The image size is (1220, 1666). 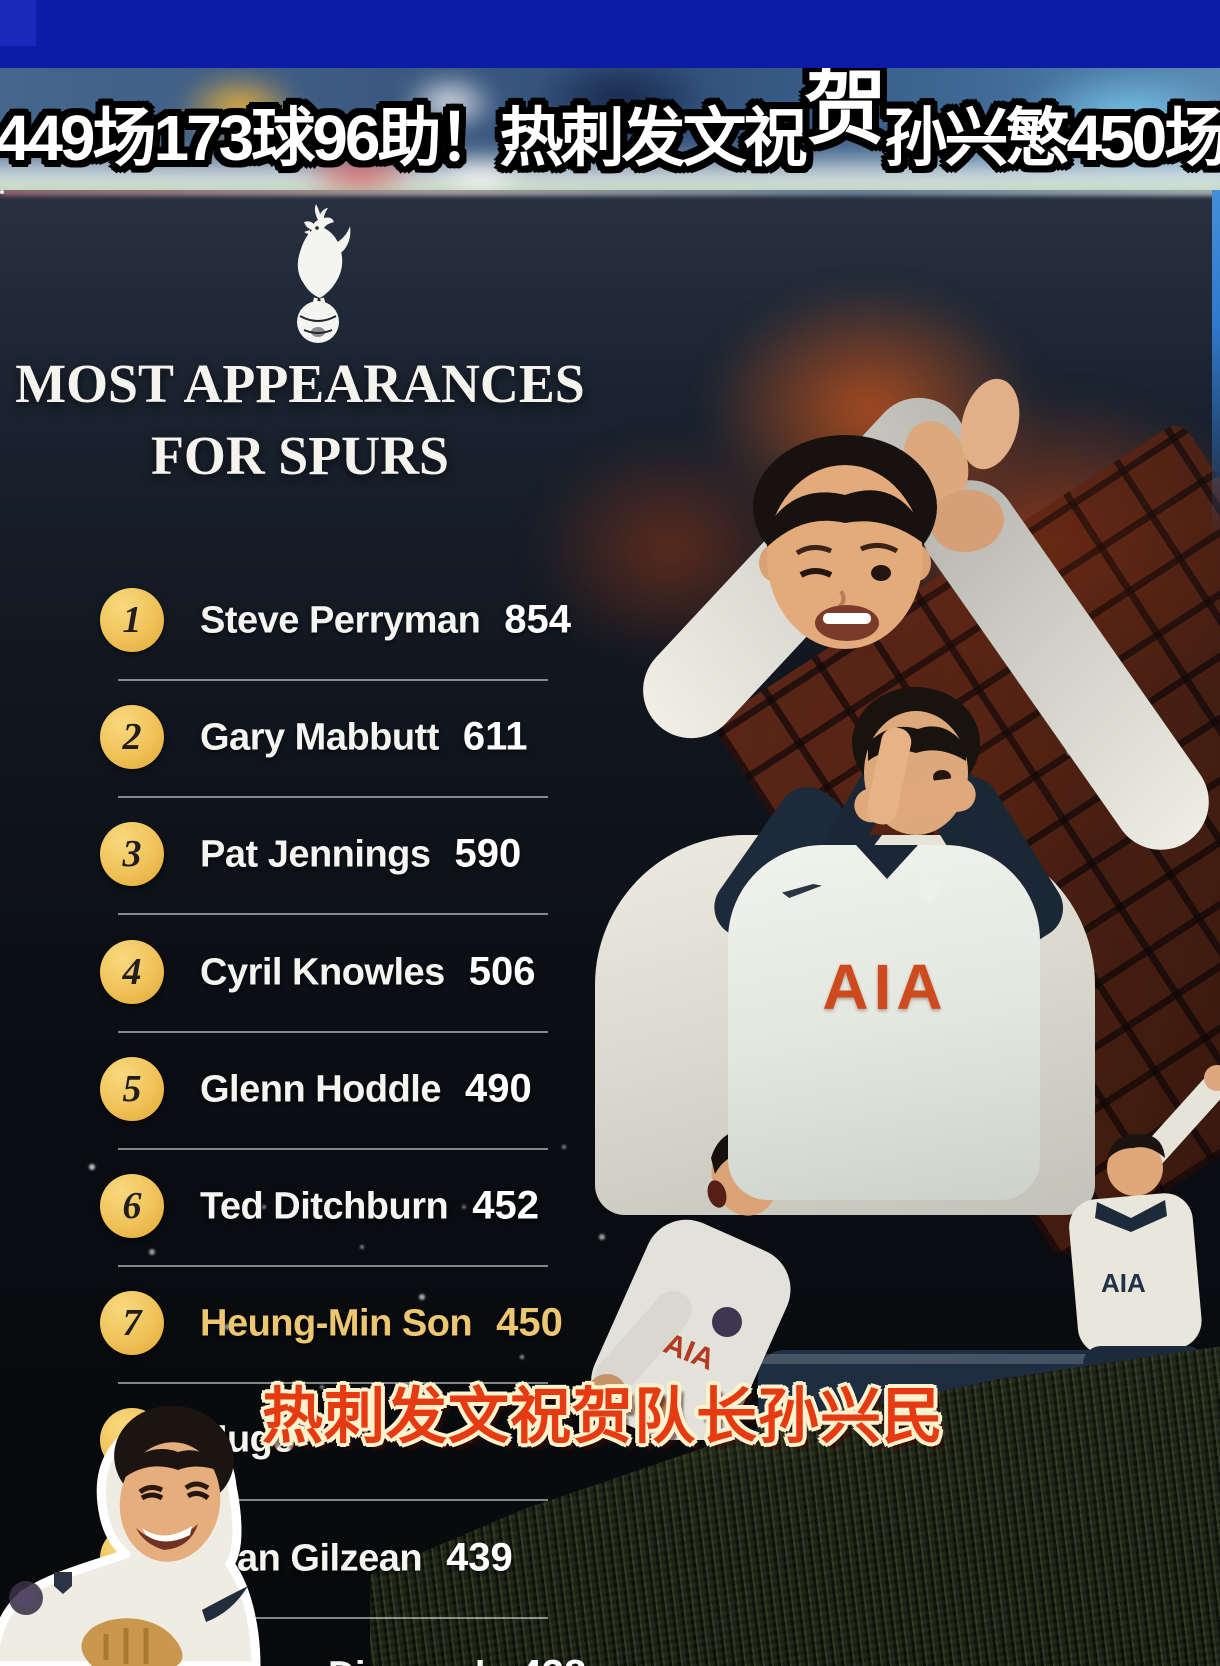 I want to click on jersey-sponsor: AIA, so click(x=885, y=987).